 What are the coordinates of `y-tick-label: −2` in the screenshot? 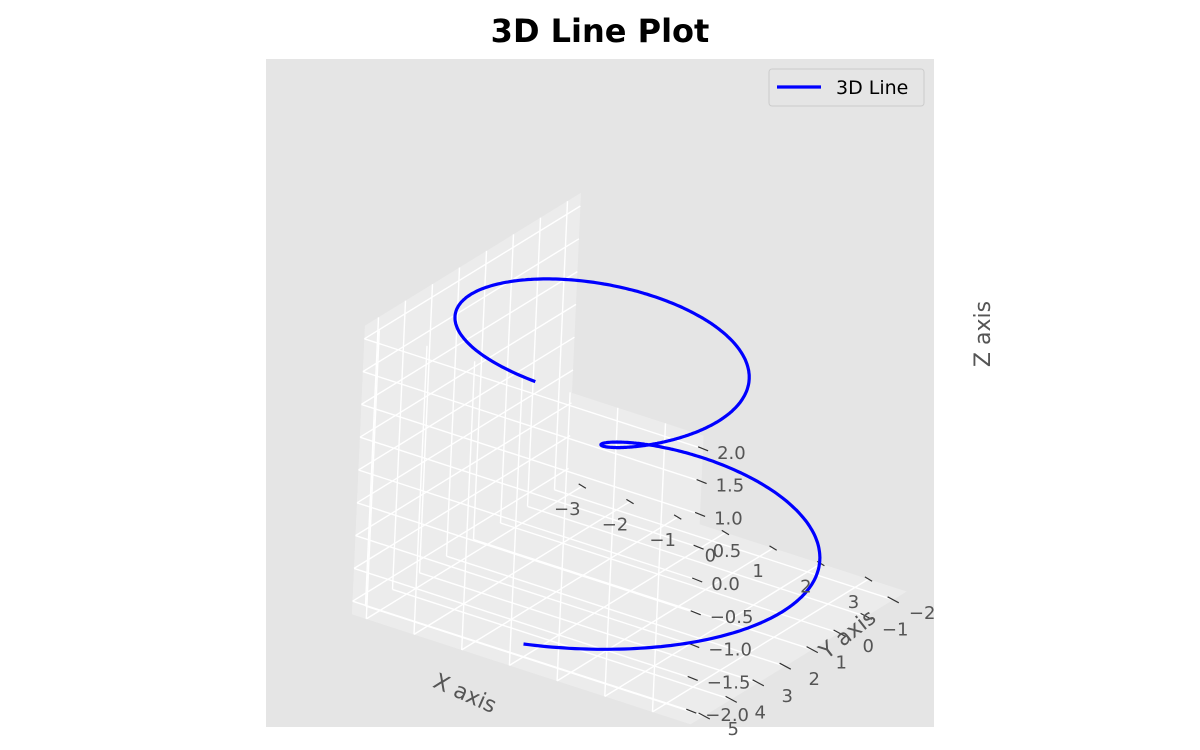 It's located at (922, 613).